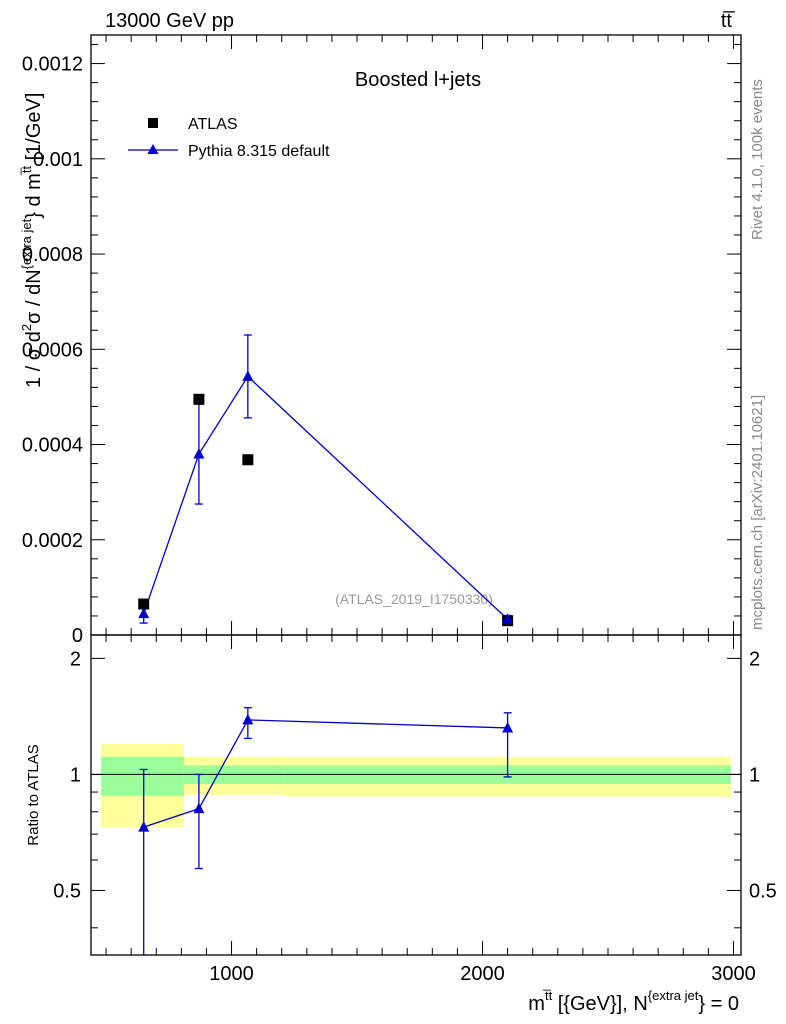 The height and width of the screenshot is (1024, 786). Describe the element at coordinates (34, 296) in the screenshot. I see `main-y-label-p2: σ / dN` at that location.